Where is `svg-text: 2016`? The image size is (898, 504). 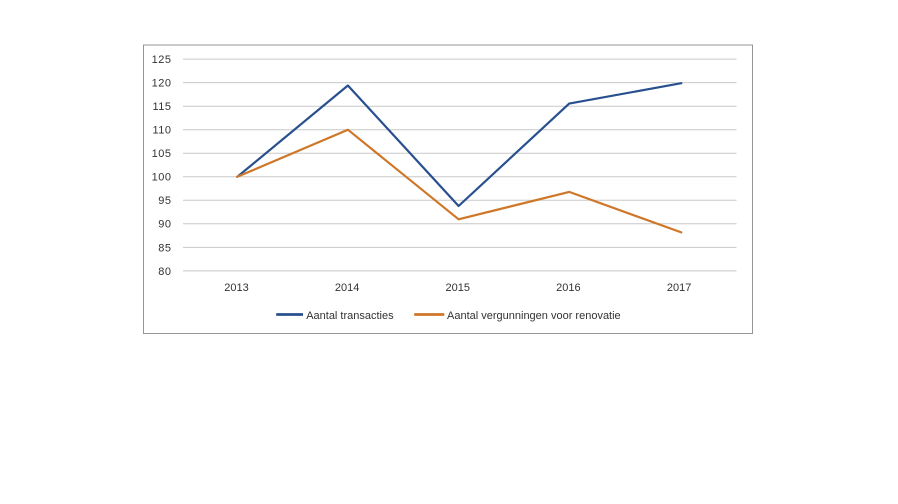 svg-text: 2016 is located at coordinates (568, 288).